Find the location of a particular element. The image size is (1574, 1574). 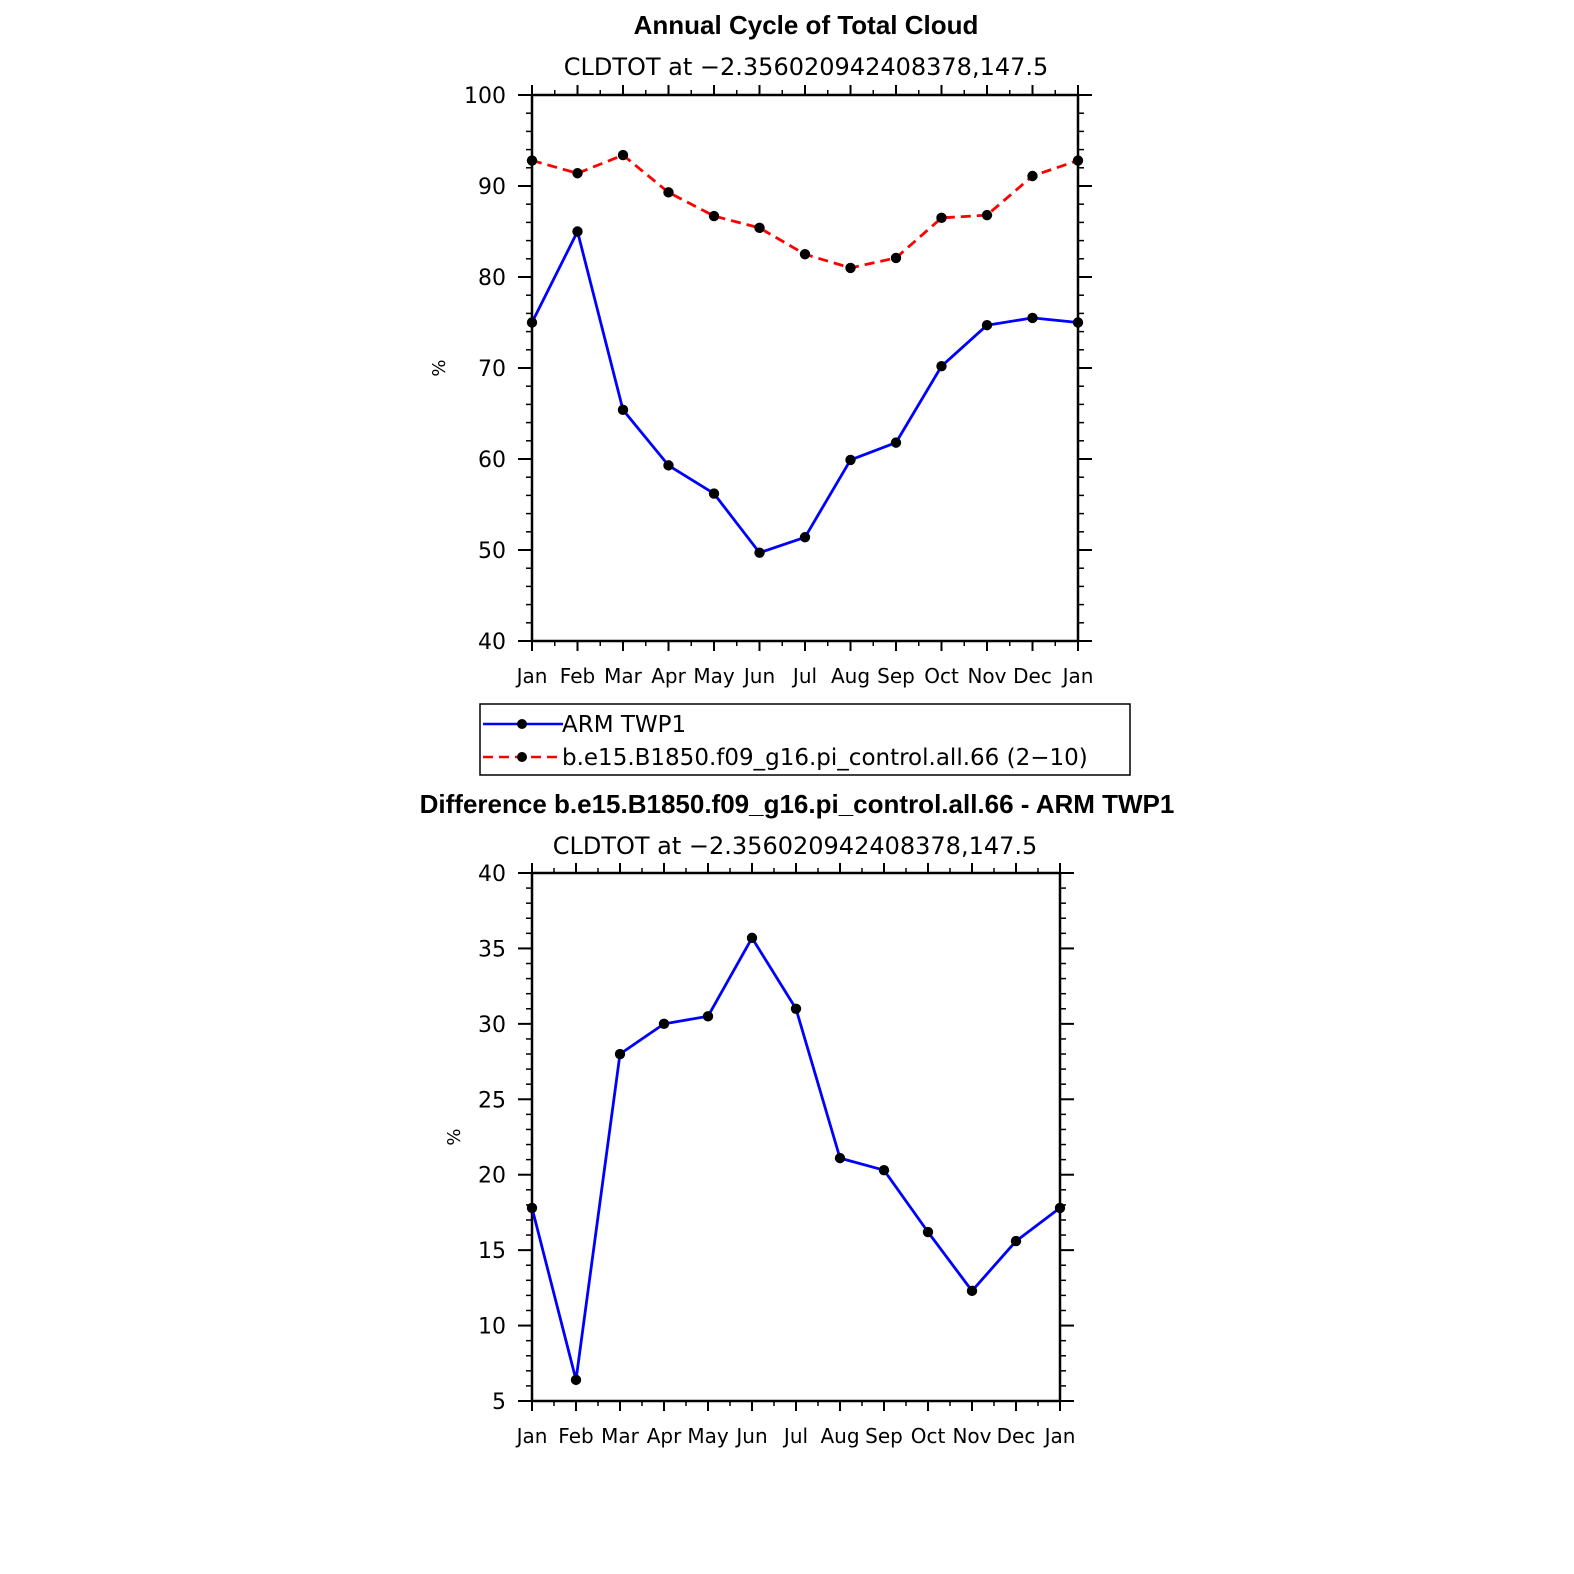

chart-1-series-0-line is located at coordinates (804, 392).